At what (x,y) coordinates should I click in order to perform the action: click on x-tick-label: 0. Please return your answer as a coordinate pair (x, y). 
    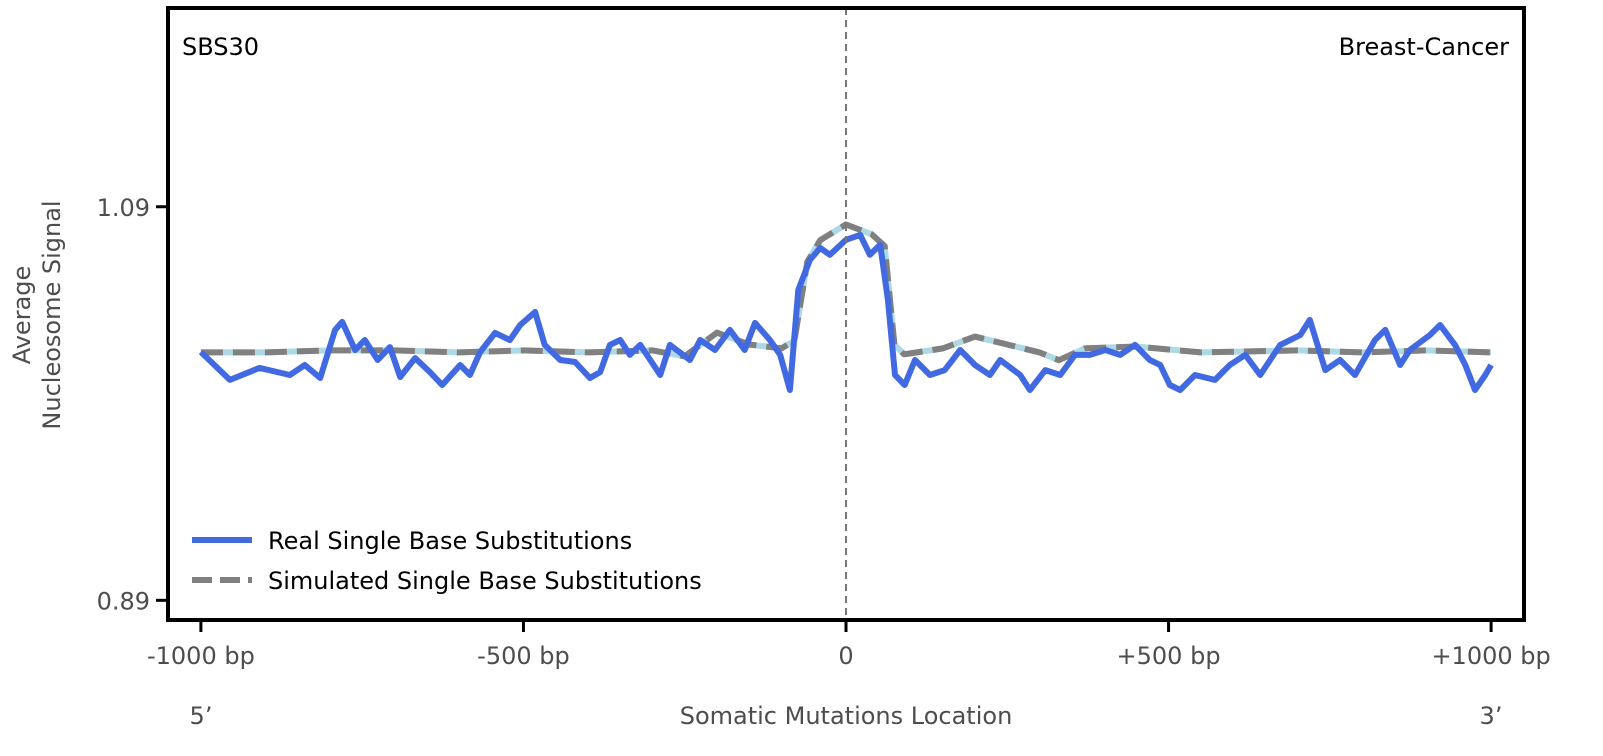
    Looking at the image, I should click on (845, 656).